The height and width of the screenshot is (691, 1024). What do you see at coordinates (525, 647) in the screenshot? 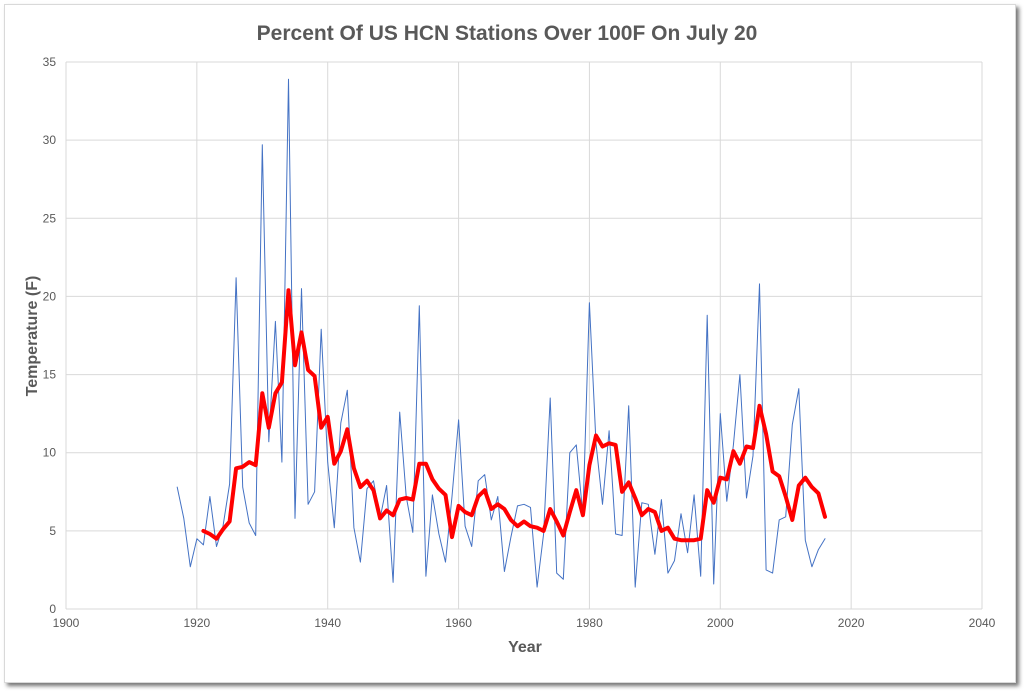
I see `x-axis-title: Year` at bounding box center [525, 647].